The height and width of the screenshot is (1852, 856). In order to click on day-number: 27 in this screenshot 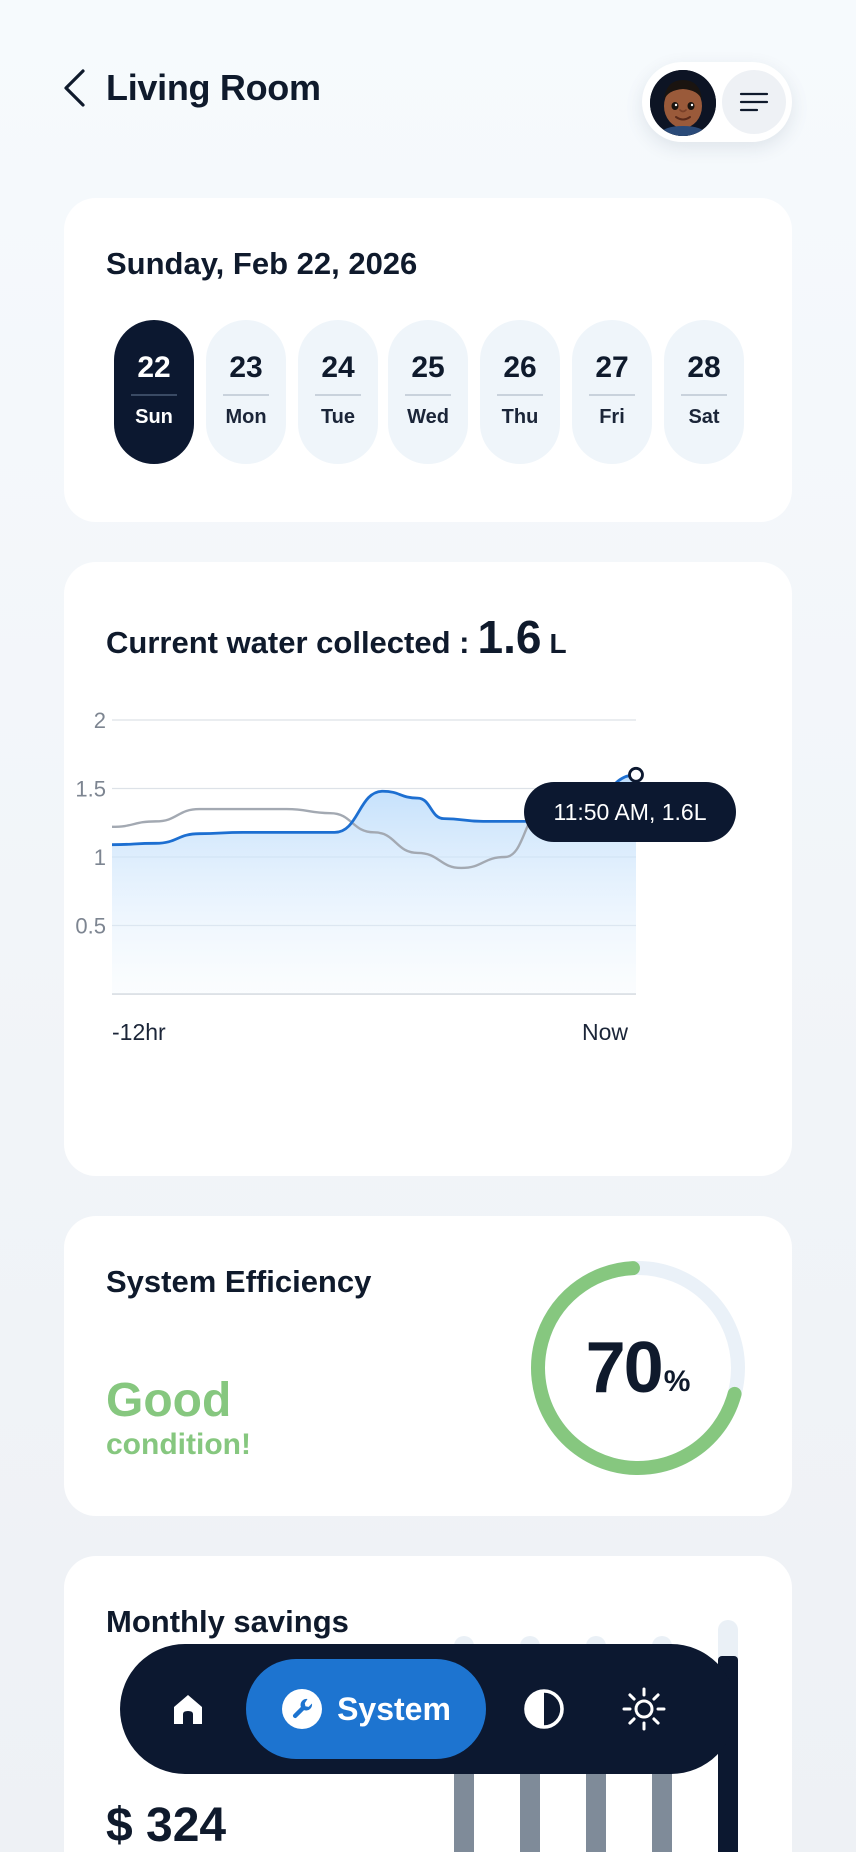, I will do `click(612, 367)`.